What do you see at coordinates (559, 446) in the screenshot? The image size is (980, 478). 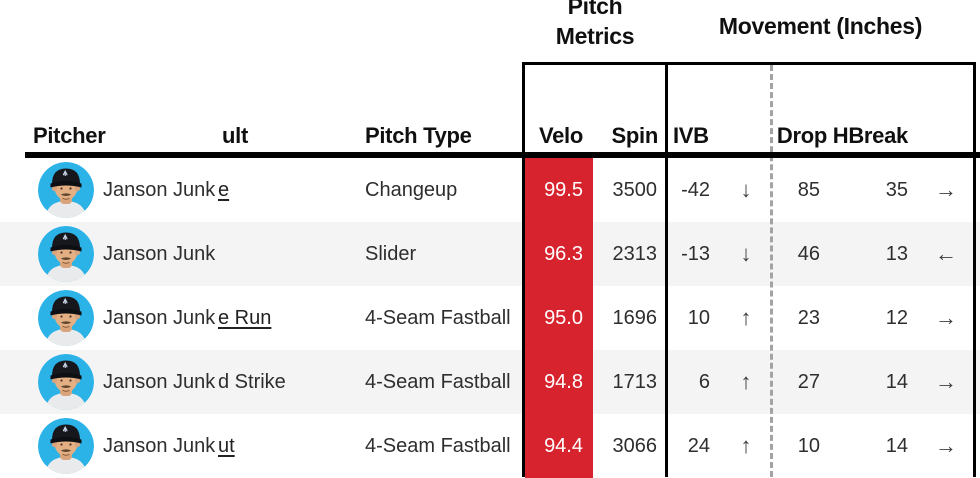 I see `velo-value: 94.4` at bounding box center [559, 446].